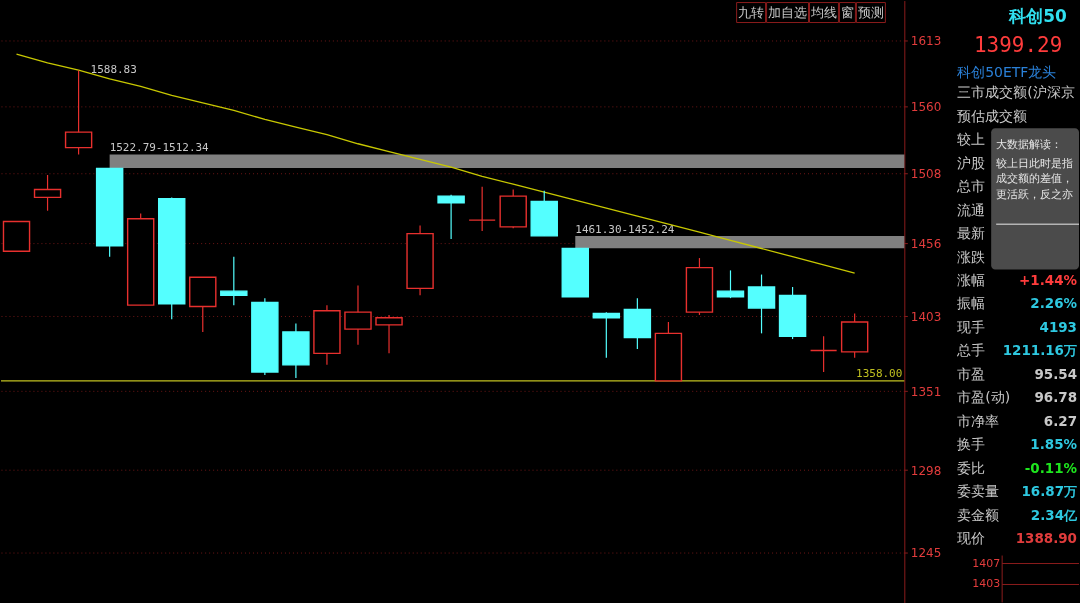 The width and height of the screenshot is (1080, 603). What do you see at coordinates (1007, 72) in the screenshot?
I see `text: 科创50ETF龙头` at bounding box center [1007, 72].